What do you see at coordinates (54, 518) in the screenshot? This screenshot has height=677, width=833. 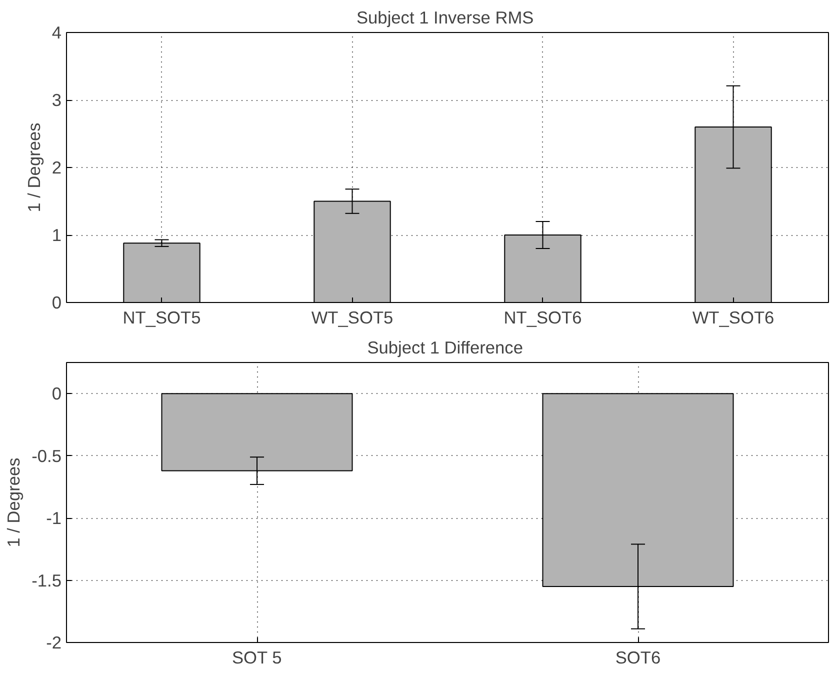 I see `y-tick-label: -1` at bounding box center [54, 518].